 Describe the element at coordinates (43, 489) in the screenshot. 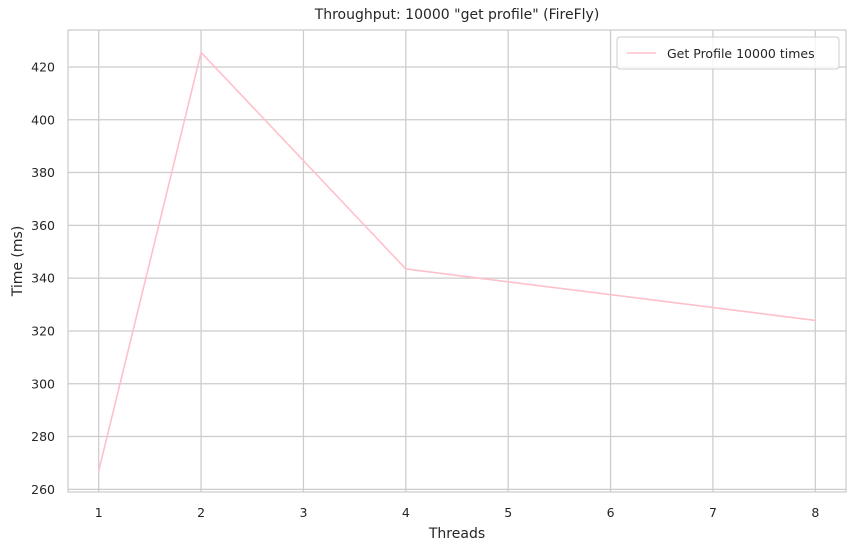

I see `y-tick-label: 260` at that location.